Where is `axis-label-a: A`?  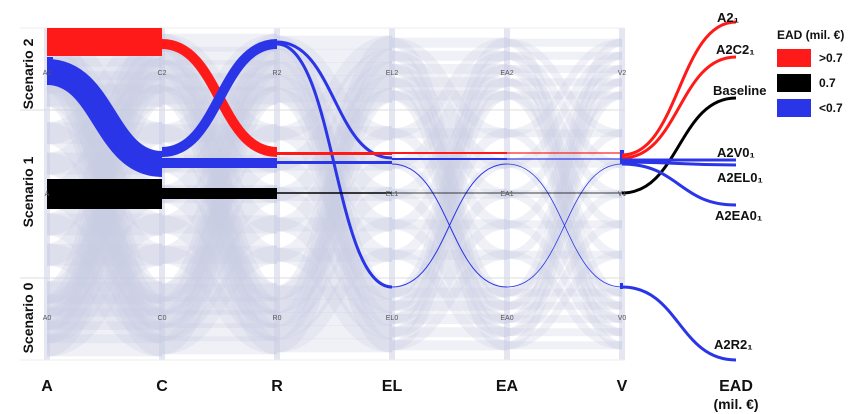
axis-label-a: A is located at coordinates (47, 386).